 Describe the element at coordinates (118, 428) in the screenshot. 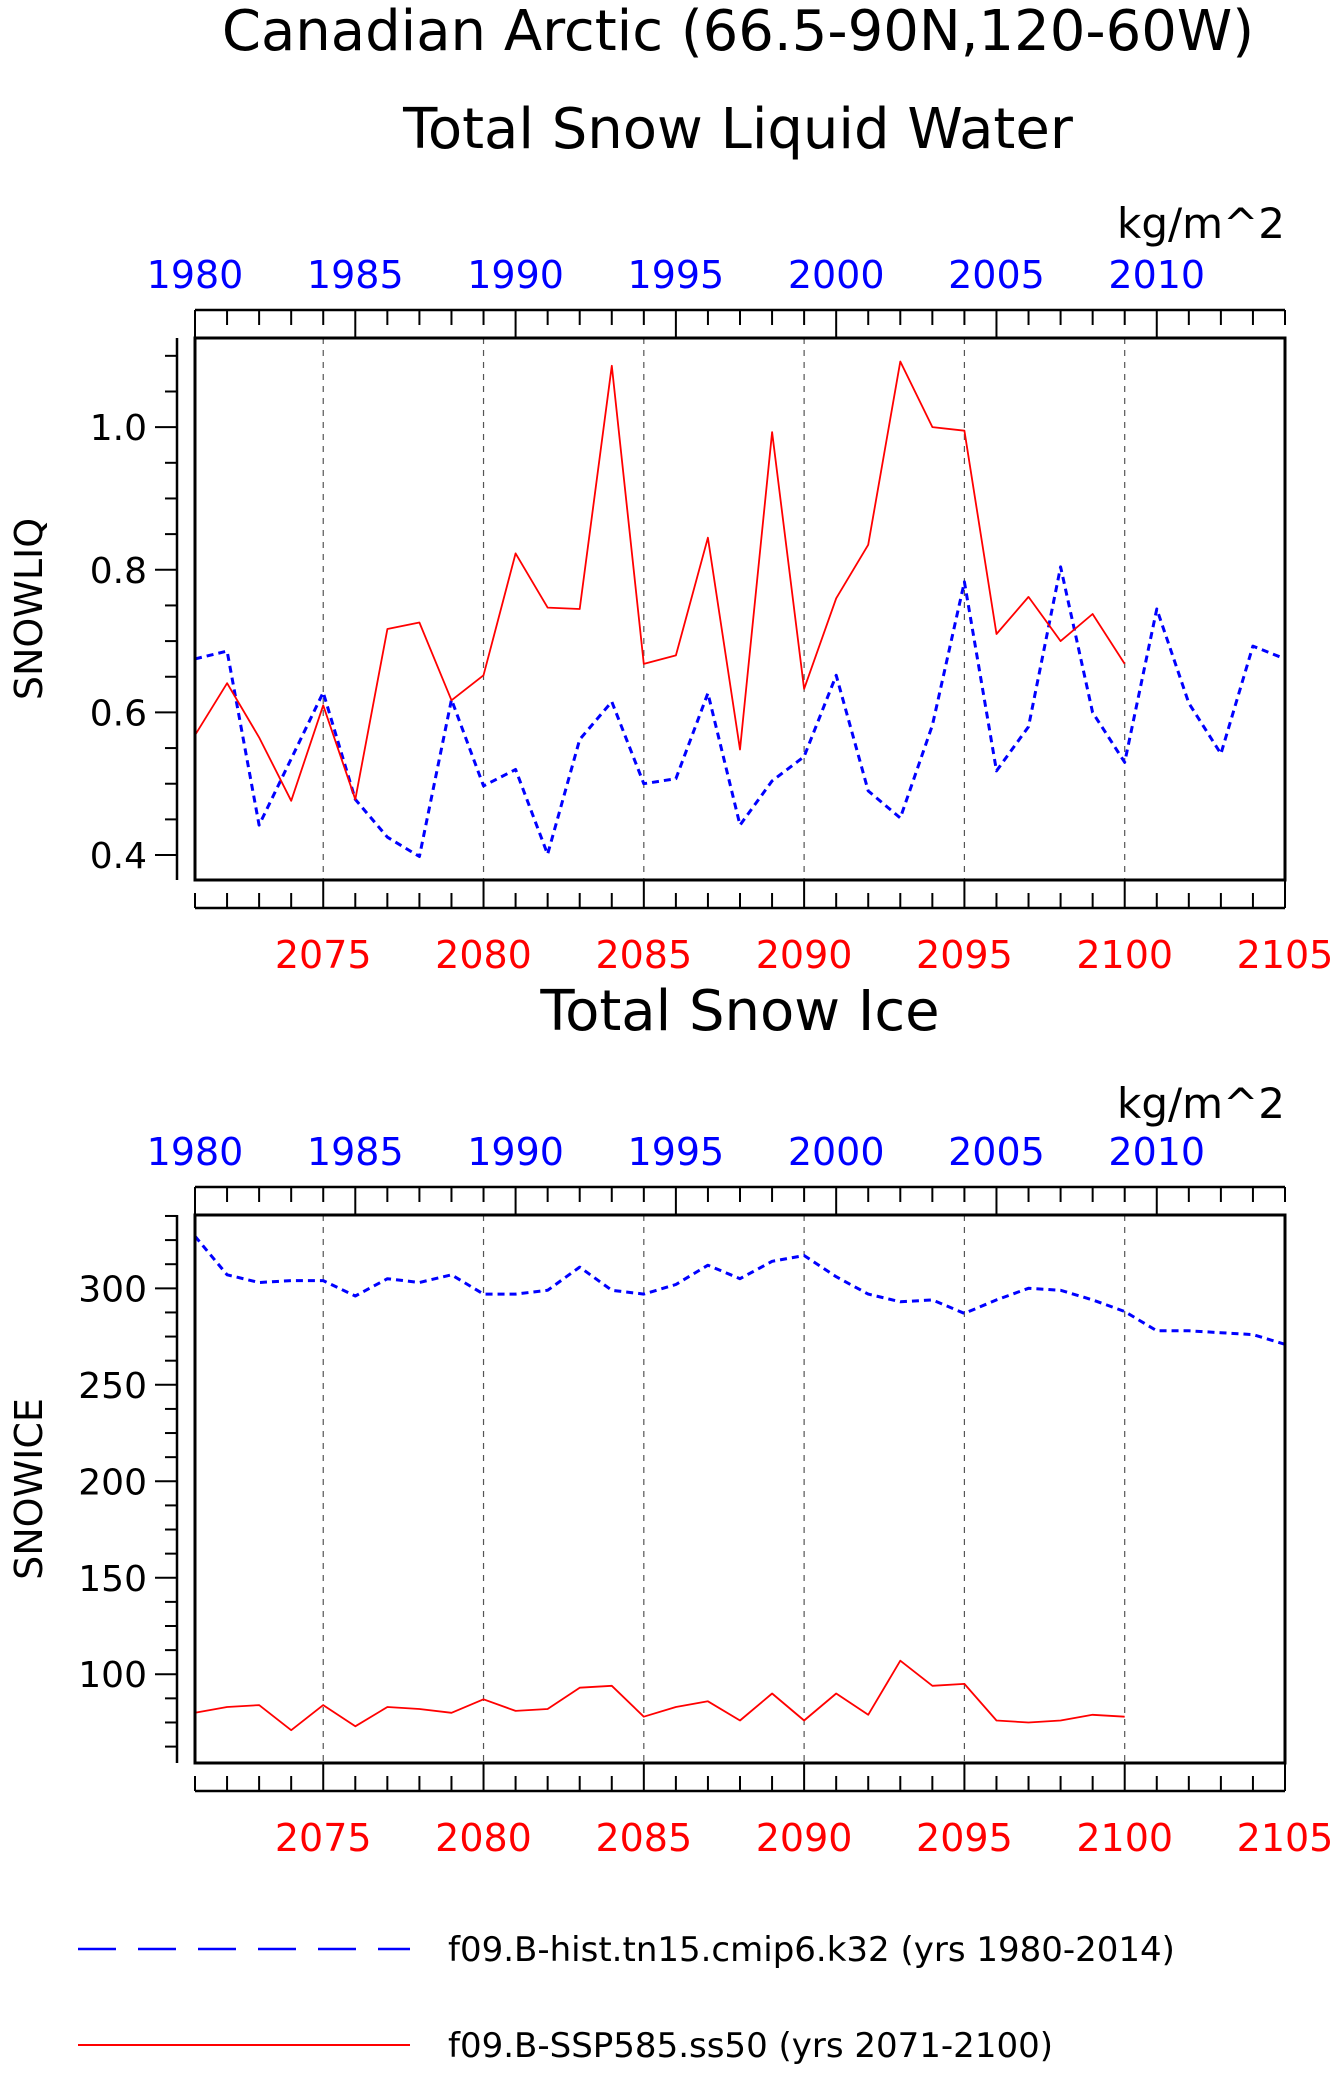

I see `y-tick-label: 1.0` at that location.